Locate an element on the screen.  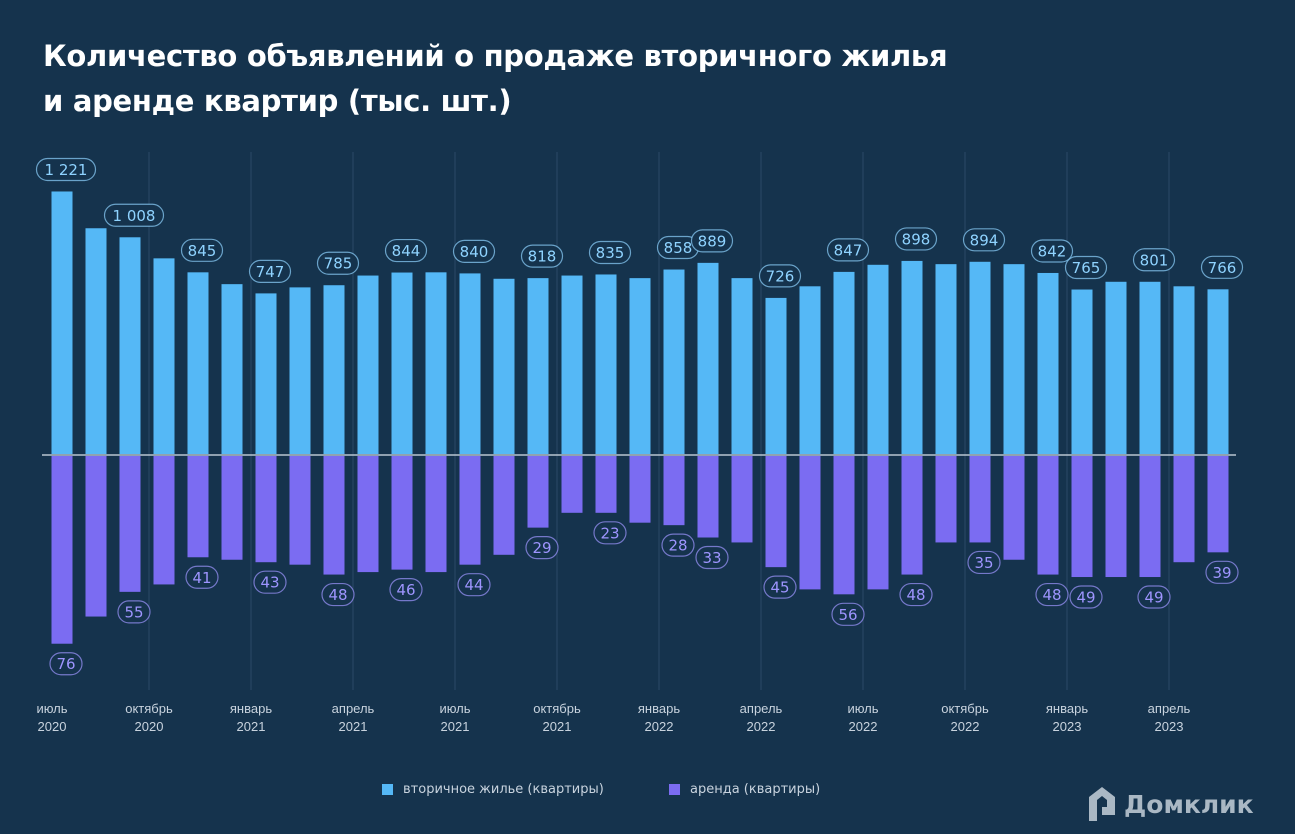
legend-swatch-secondary is located at coordinates (387, 789).